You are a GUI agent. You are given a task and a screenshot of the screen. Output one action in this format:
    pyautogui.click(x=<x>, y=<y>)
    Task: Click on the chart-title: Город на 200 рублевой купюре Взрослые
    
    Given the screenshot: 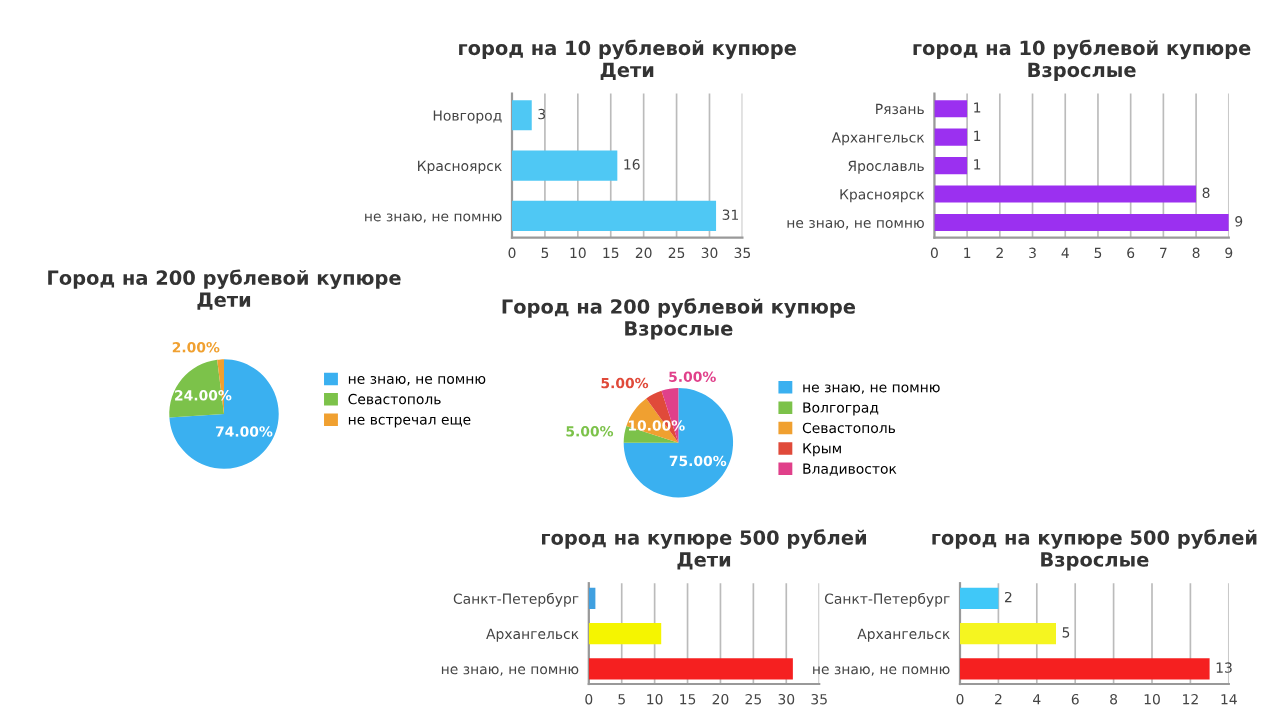 What is the action you would take?
    pyautogui.click(x=679, y=319)
    